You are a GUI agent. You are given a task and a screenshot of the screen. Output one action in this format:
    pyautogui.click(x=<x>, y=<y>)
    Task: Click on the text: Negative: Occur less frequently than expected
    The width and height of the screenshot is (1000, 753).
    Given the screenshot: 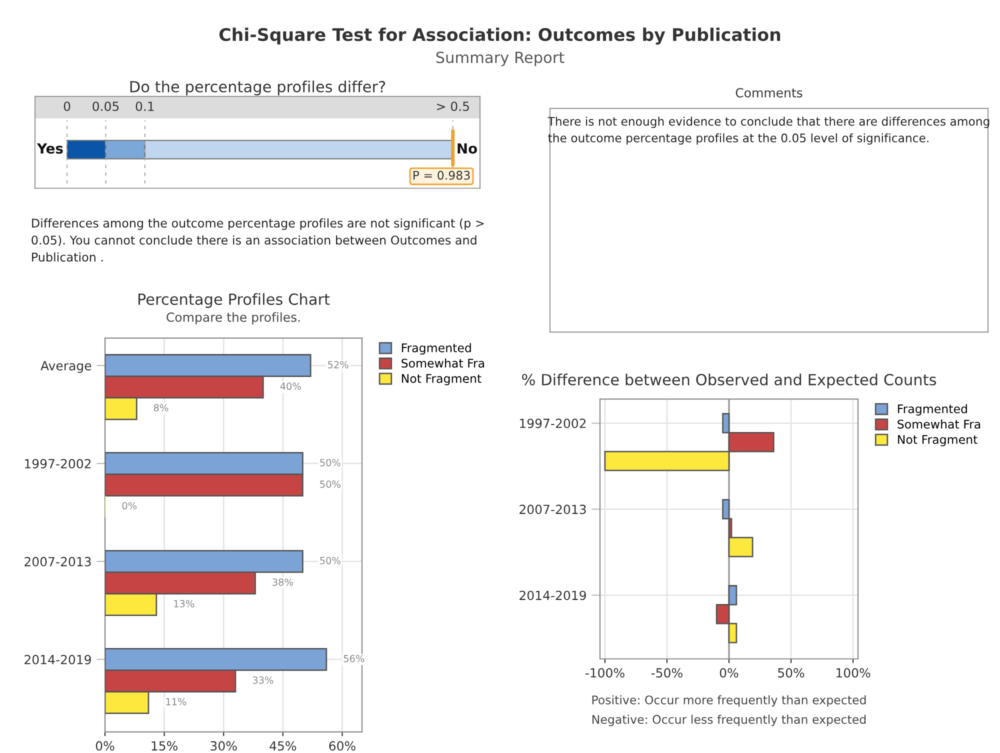 What is the action you would take?
    pyautogui.click(x=729, y=720)
    